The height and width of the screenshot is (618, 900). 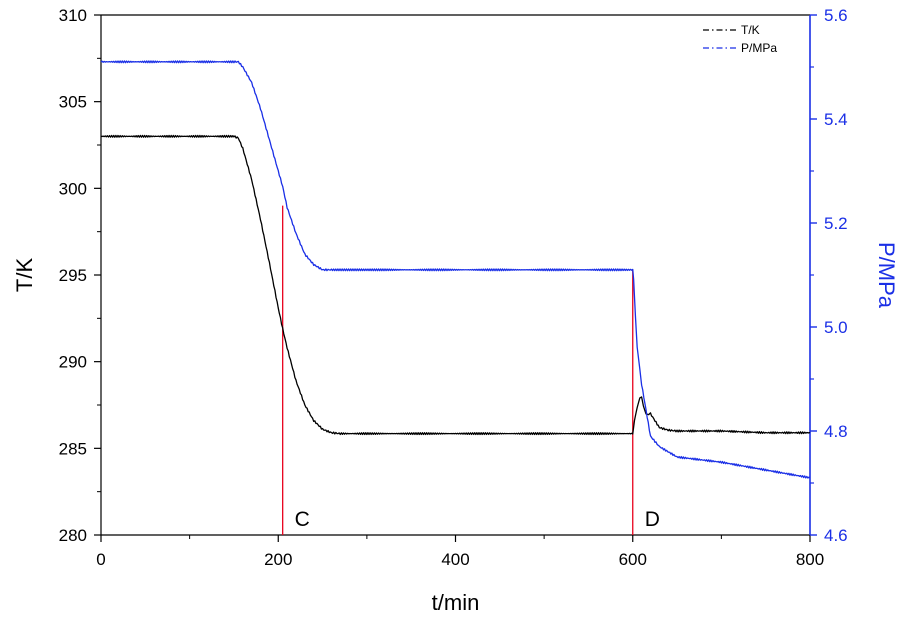 I want to click on y-left-tick-label: 295, so click(x=73, y=275).